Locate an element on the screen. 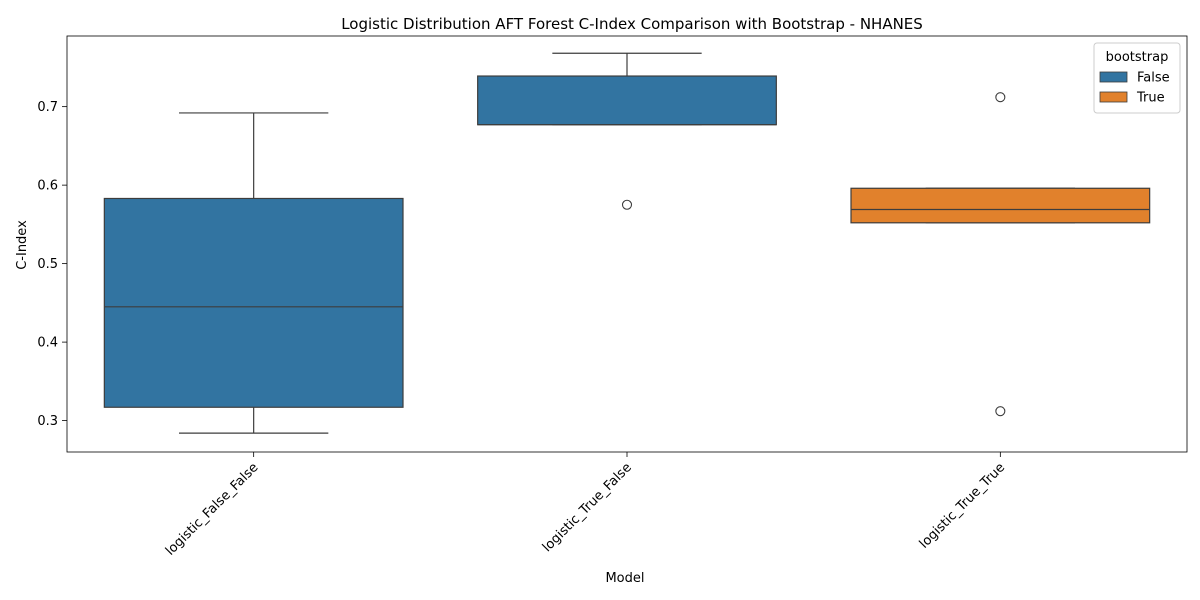 This screenshot has width=1200, height=600. legend-title: bootstrap is located at coordinates (1137, 57).